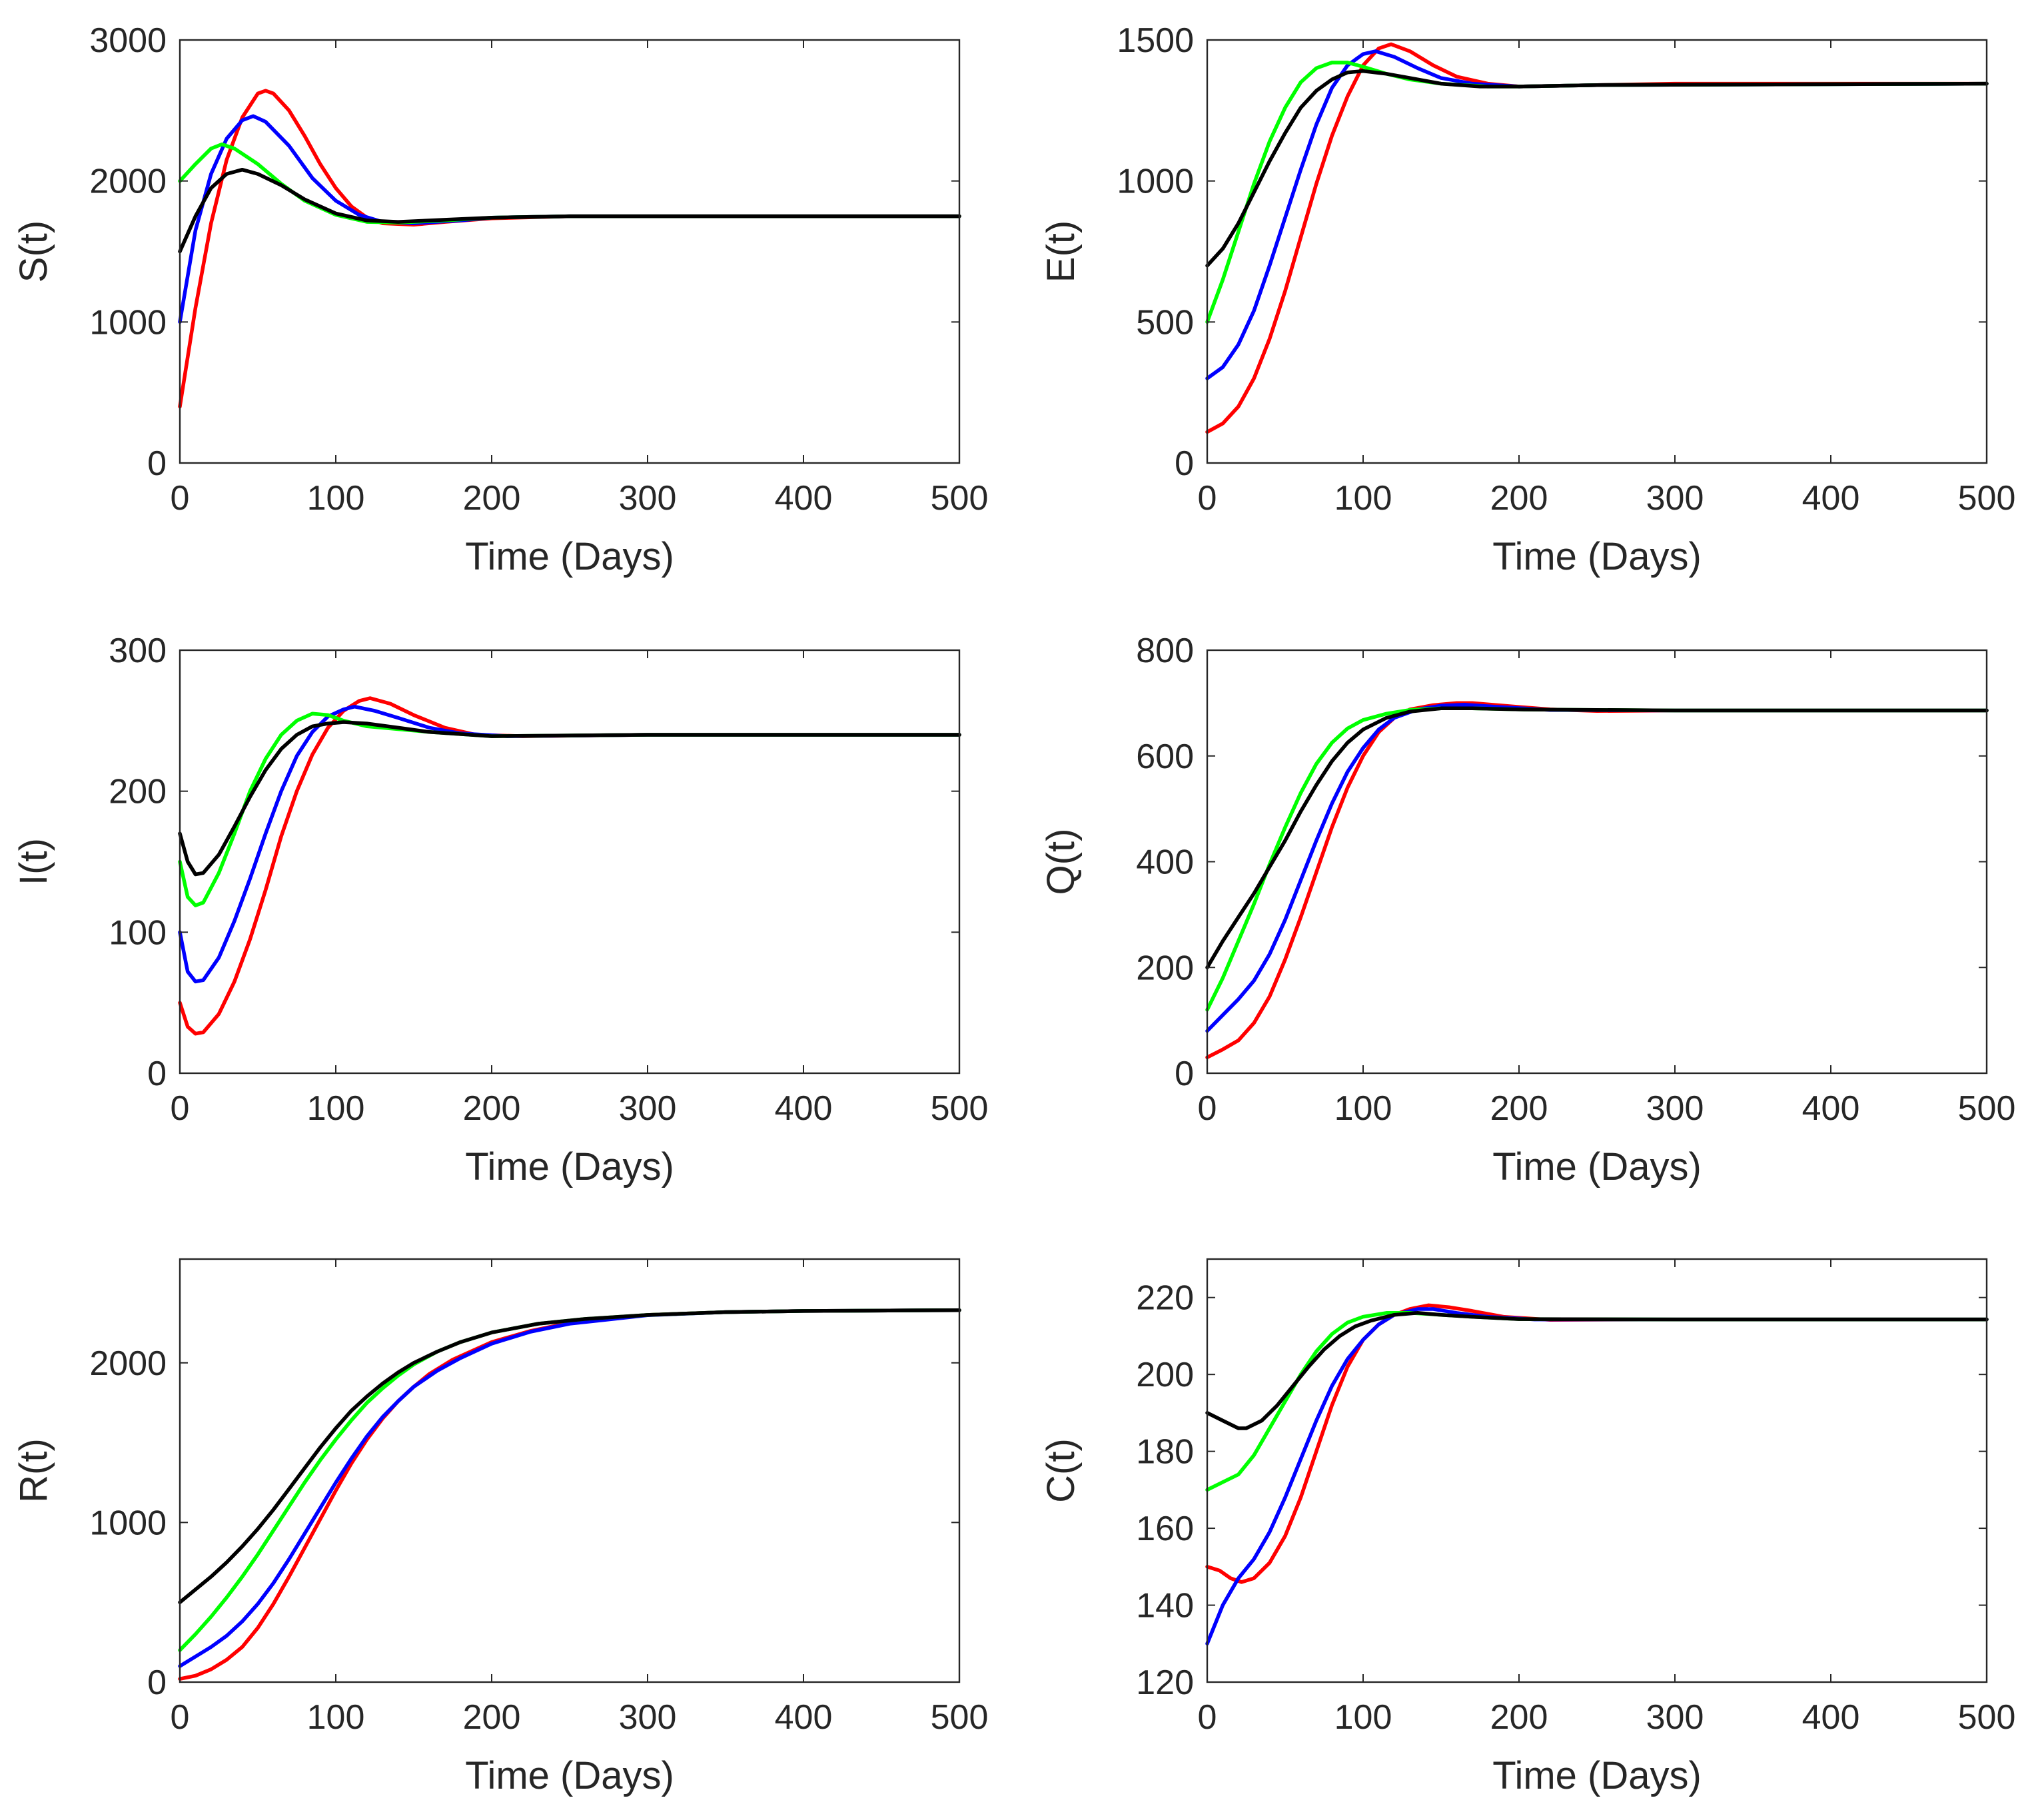  I want to click on y-tick-label: 3000, so click(128, 40).